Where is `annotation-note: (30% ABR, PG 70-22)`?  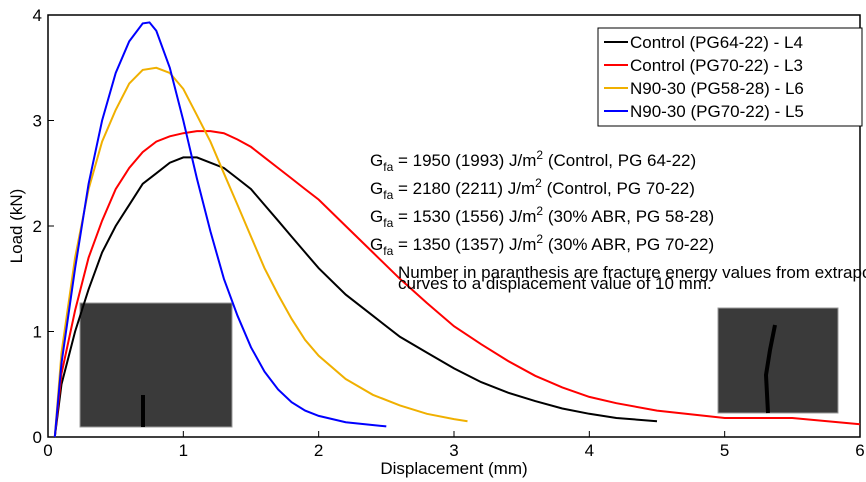 annotation-note: (30% ABR, PG 70-22) is located at coordinates (628, 244).